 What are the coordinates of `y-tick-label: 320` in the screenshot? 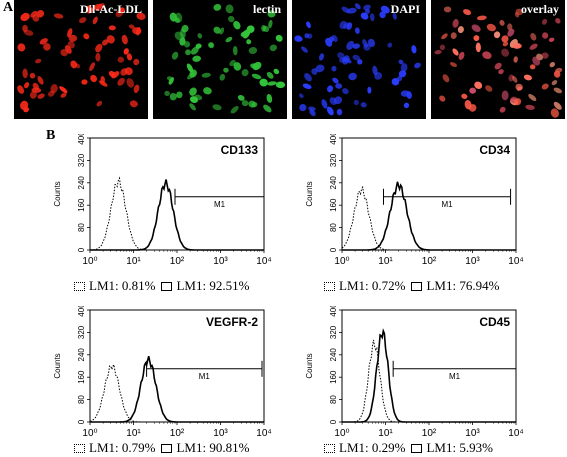 It's located at (81, 160).